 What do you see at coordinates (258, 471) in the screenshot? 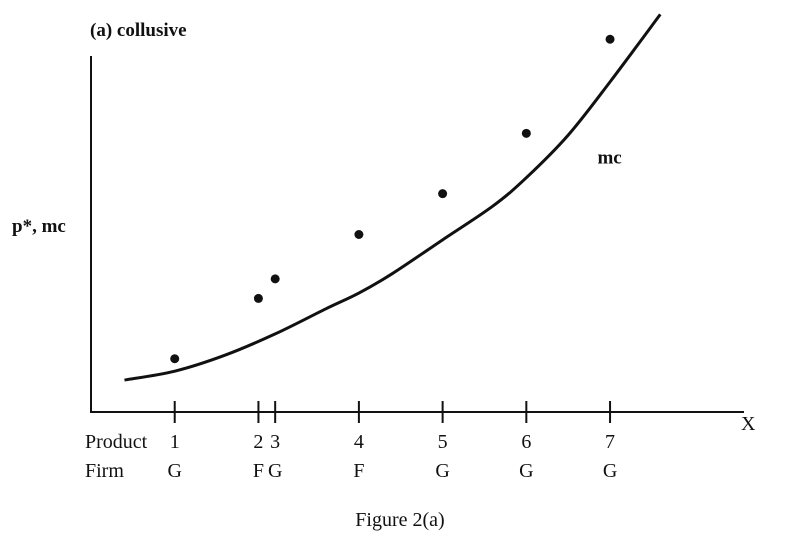
I see `firm-label-2: F` at bounding box center [258, 471].